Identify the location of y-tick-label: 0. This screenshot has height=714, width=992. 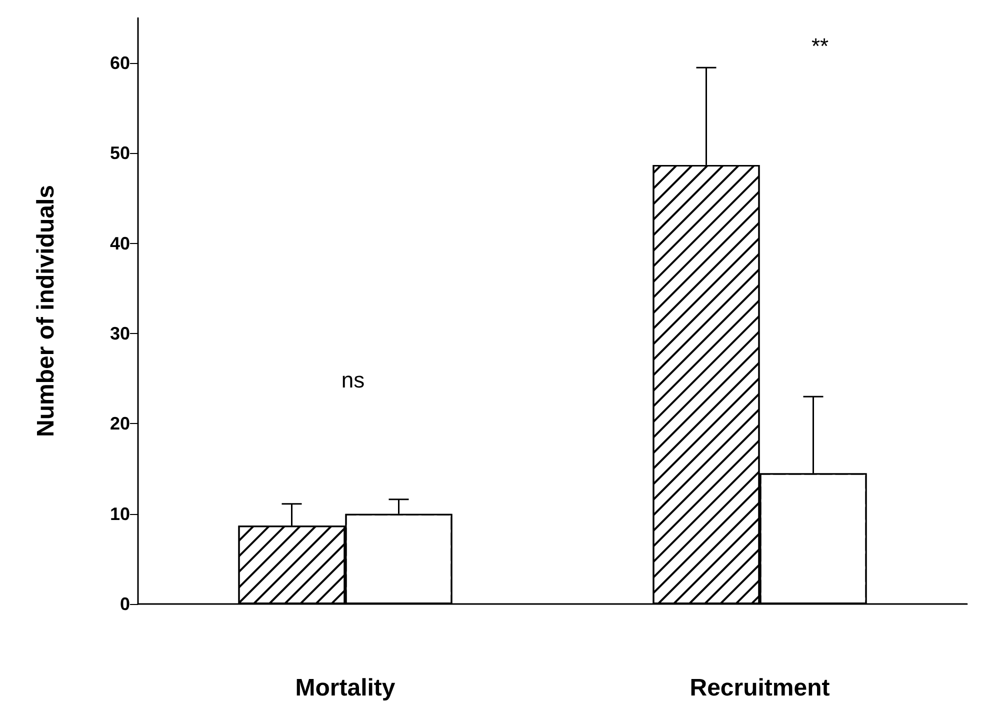
(125, 604).